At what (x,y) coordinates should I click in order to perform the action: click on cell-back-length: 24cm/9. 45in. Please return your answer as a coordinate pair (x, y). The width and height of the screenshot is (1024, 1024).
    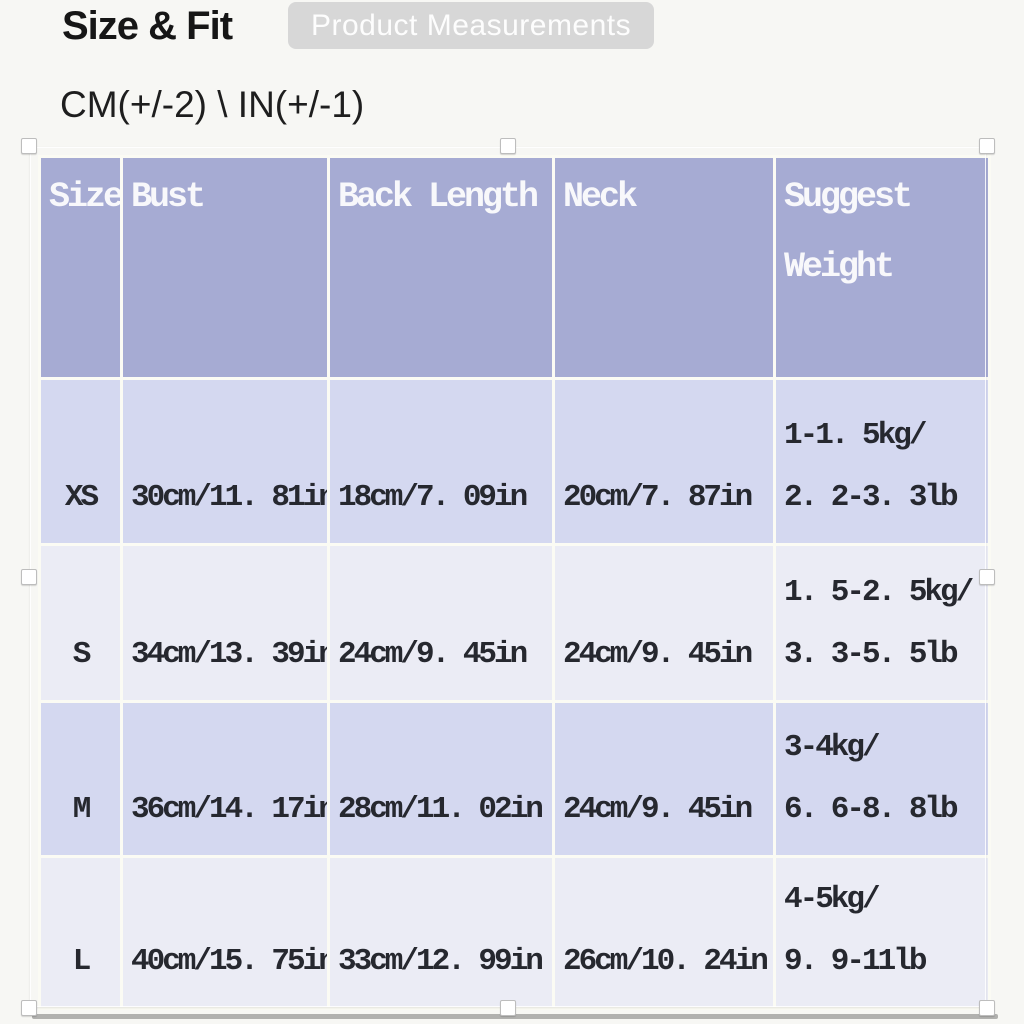
    Looking at the image, I should click on (441, 623).